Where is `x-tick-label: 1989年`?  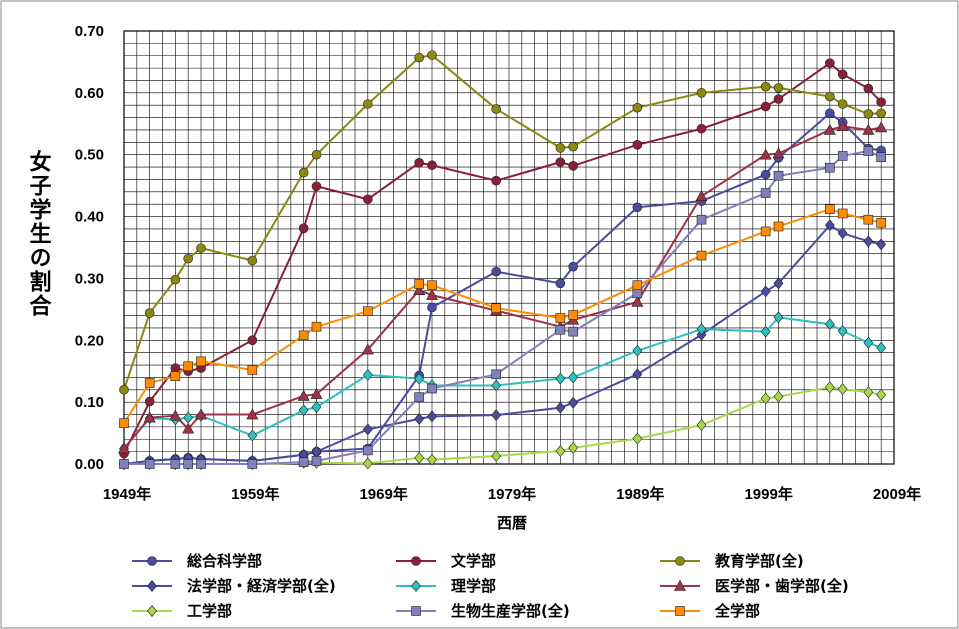
x-tick-label: 1989年 is located at coordinates (640, 494).